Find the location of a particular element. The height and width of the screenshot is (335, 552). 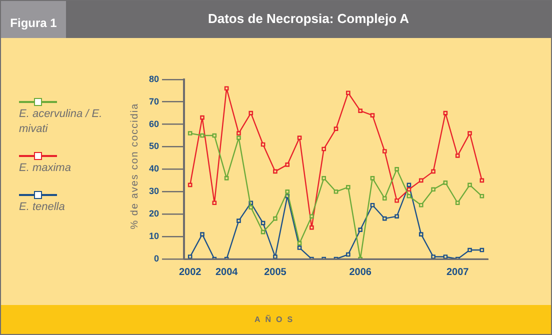

y-tick-label: 80 is located at coordinates (154, 79).